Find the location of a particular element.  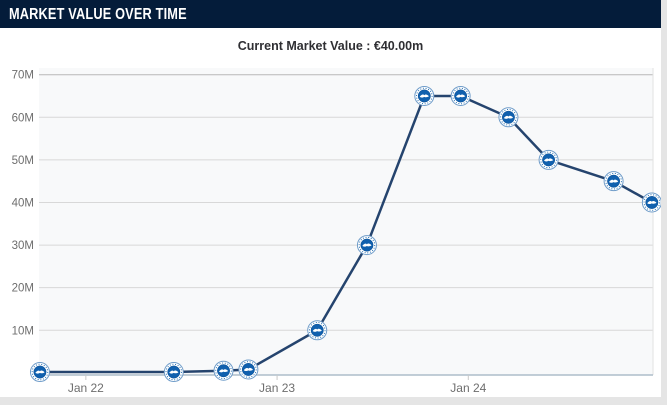

current-market-value-label: Current Market Value : €40.00m is located at coordinates (330, 46).